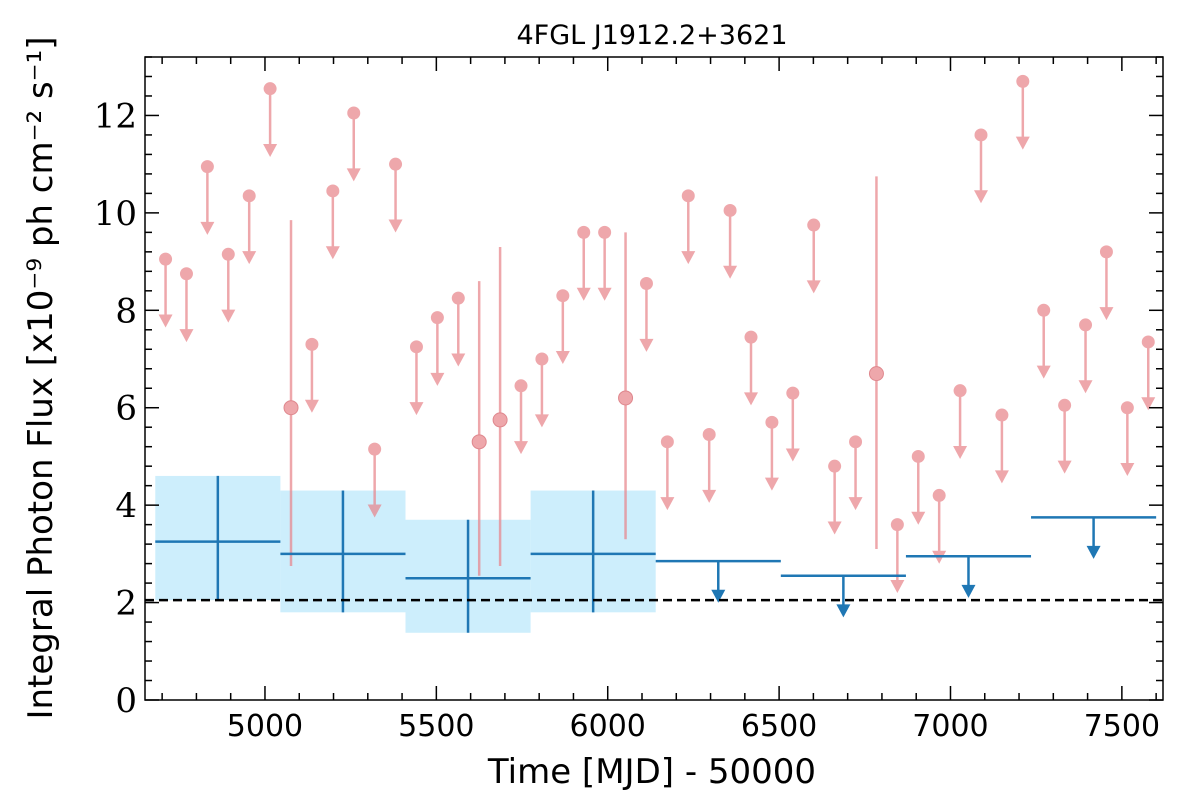 The width and height of the screenshot is (1200, 800). What do you see at coordinates (126, 506) in the screenshot?
I see `y-tick-label: 4` at bounding box center [126, 506].